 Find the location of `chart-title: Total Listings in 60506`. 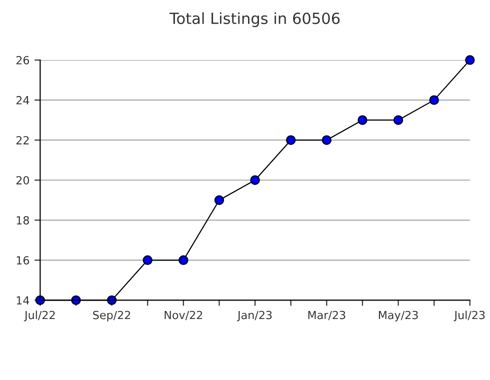

chart-title: Total Listings in 60506 is located at coordinates (254, 20).